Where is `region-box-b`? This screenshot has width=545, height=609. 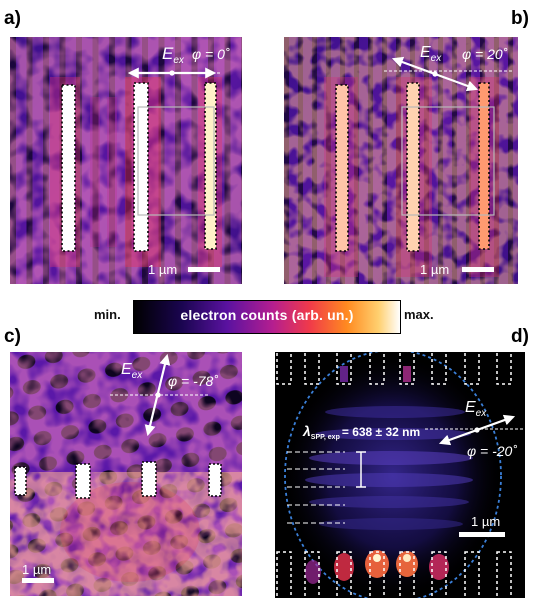 region-box-b is located at coordinates (448, 161).